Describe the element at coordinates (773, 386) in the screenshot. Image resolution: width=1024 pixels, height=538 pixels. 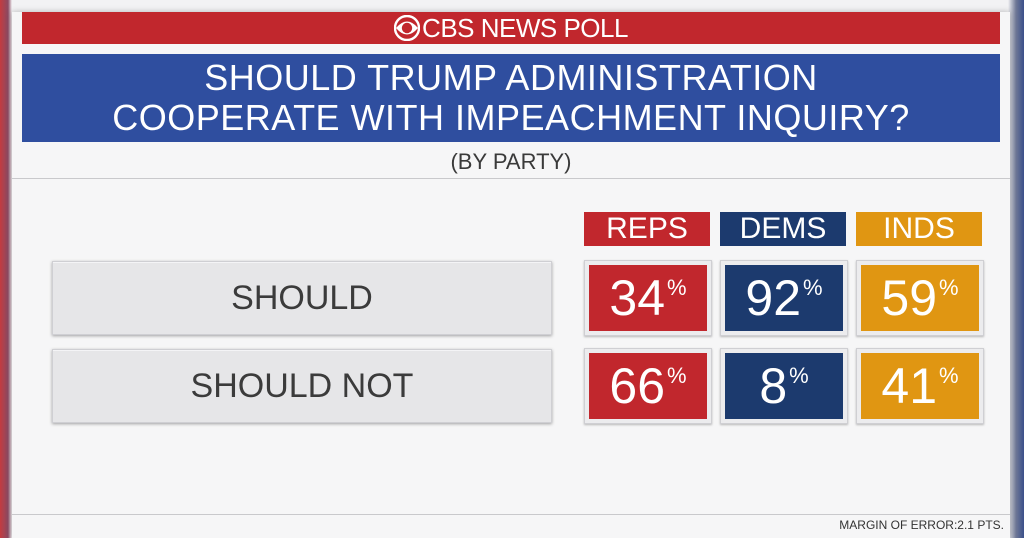
I see `value-number: 8` at that location.